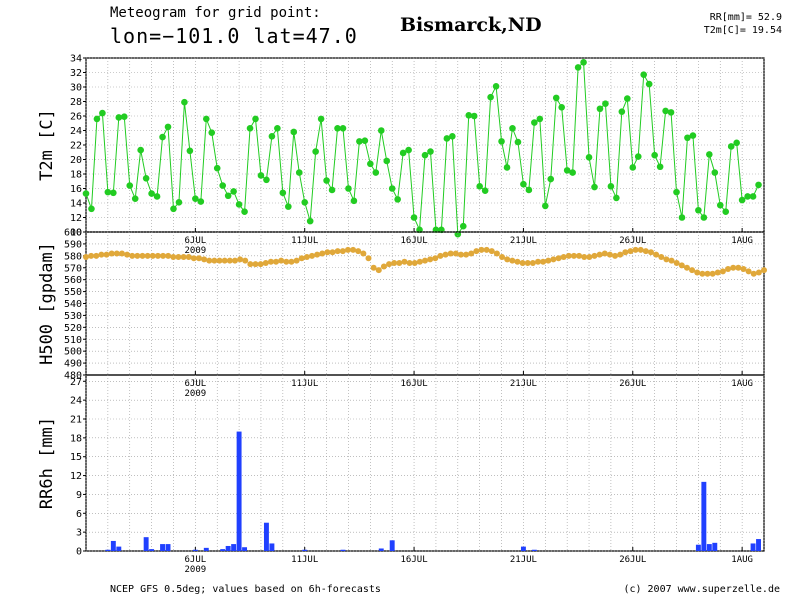 This screenshot has width=800, height=600. I want to click on precipitation-axis-title: RR6h [mm], so click(47, 463).